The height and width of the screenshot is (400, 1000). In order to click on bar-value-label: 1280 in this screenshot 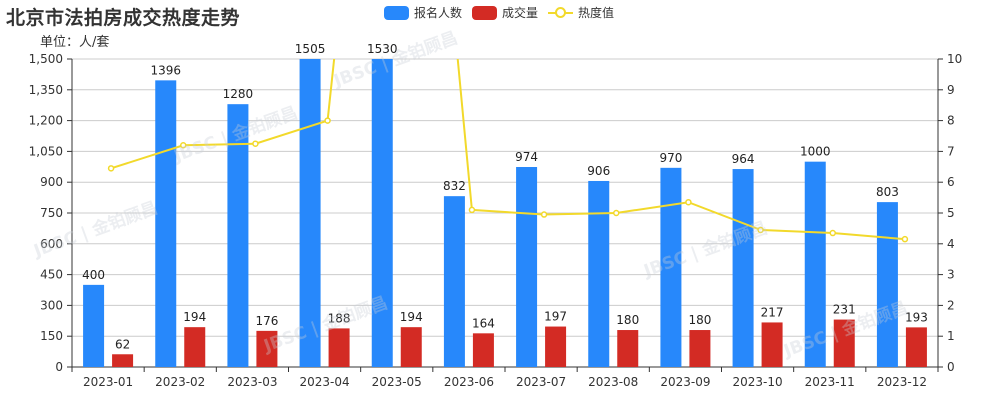, I will do `click(238, 94)`.